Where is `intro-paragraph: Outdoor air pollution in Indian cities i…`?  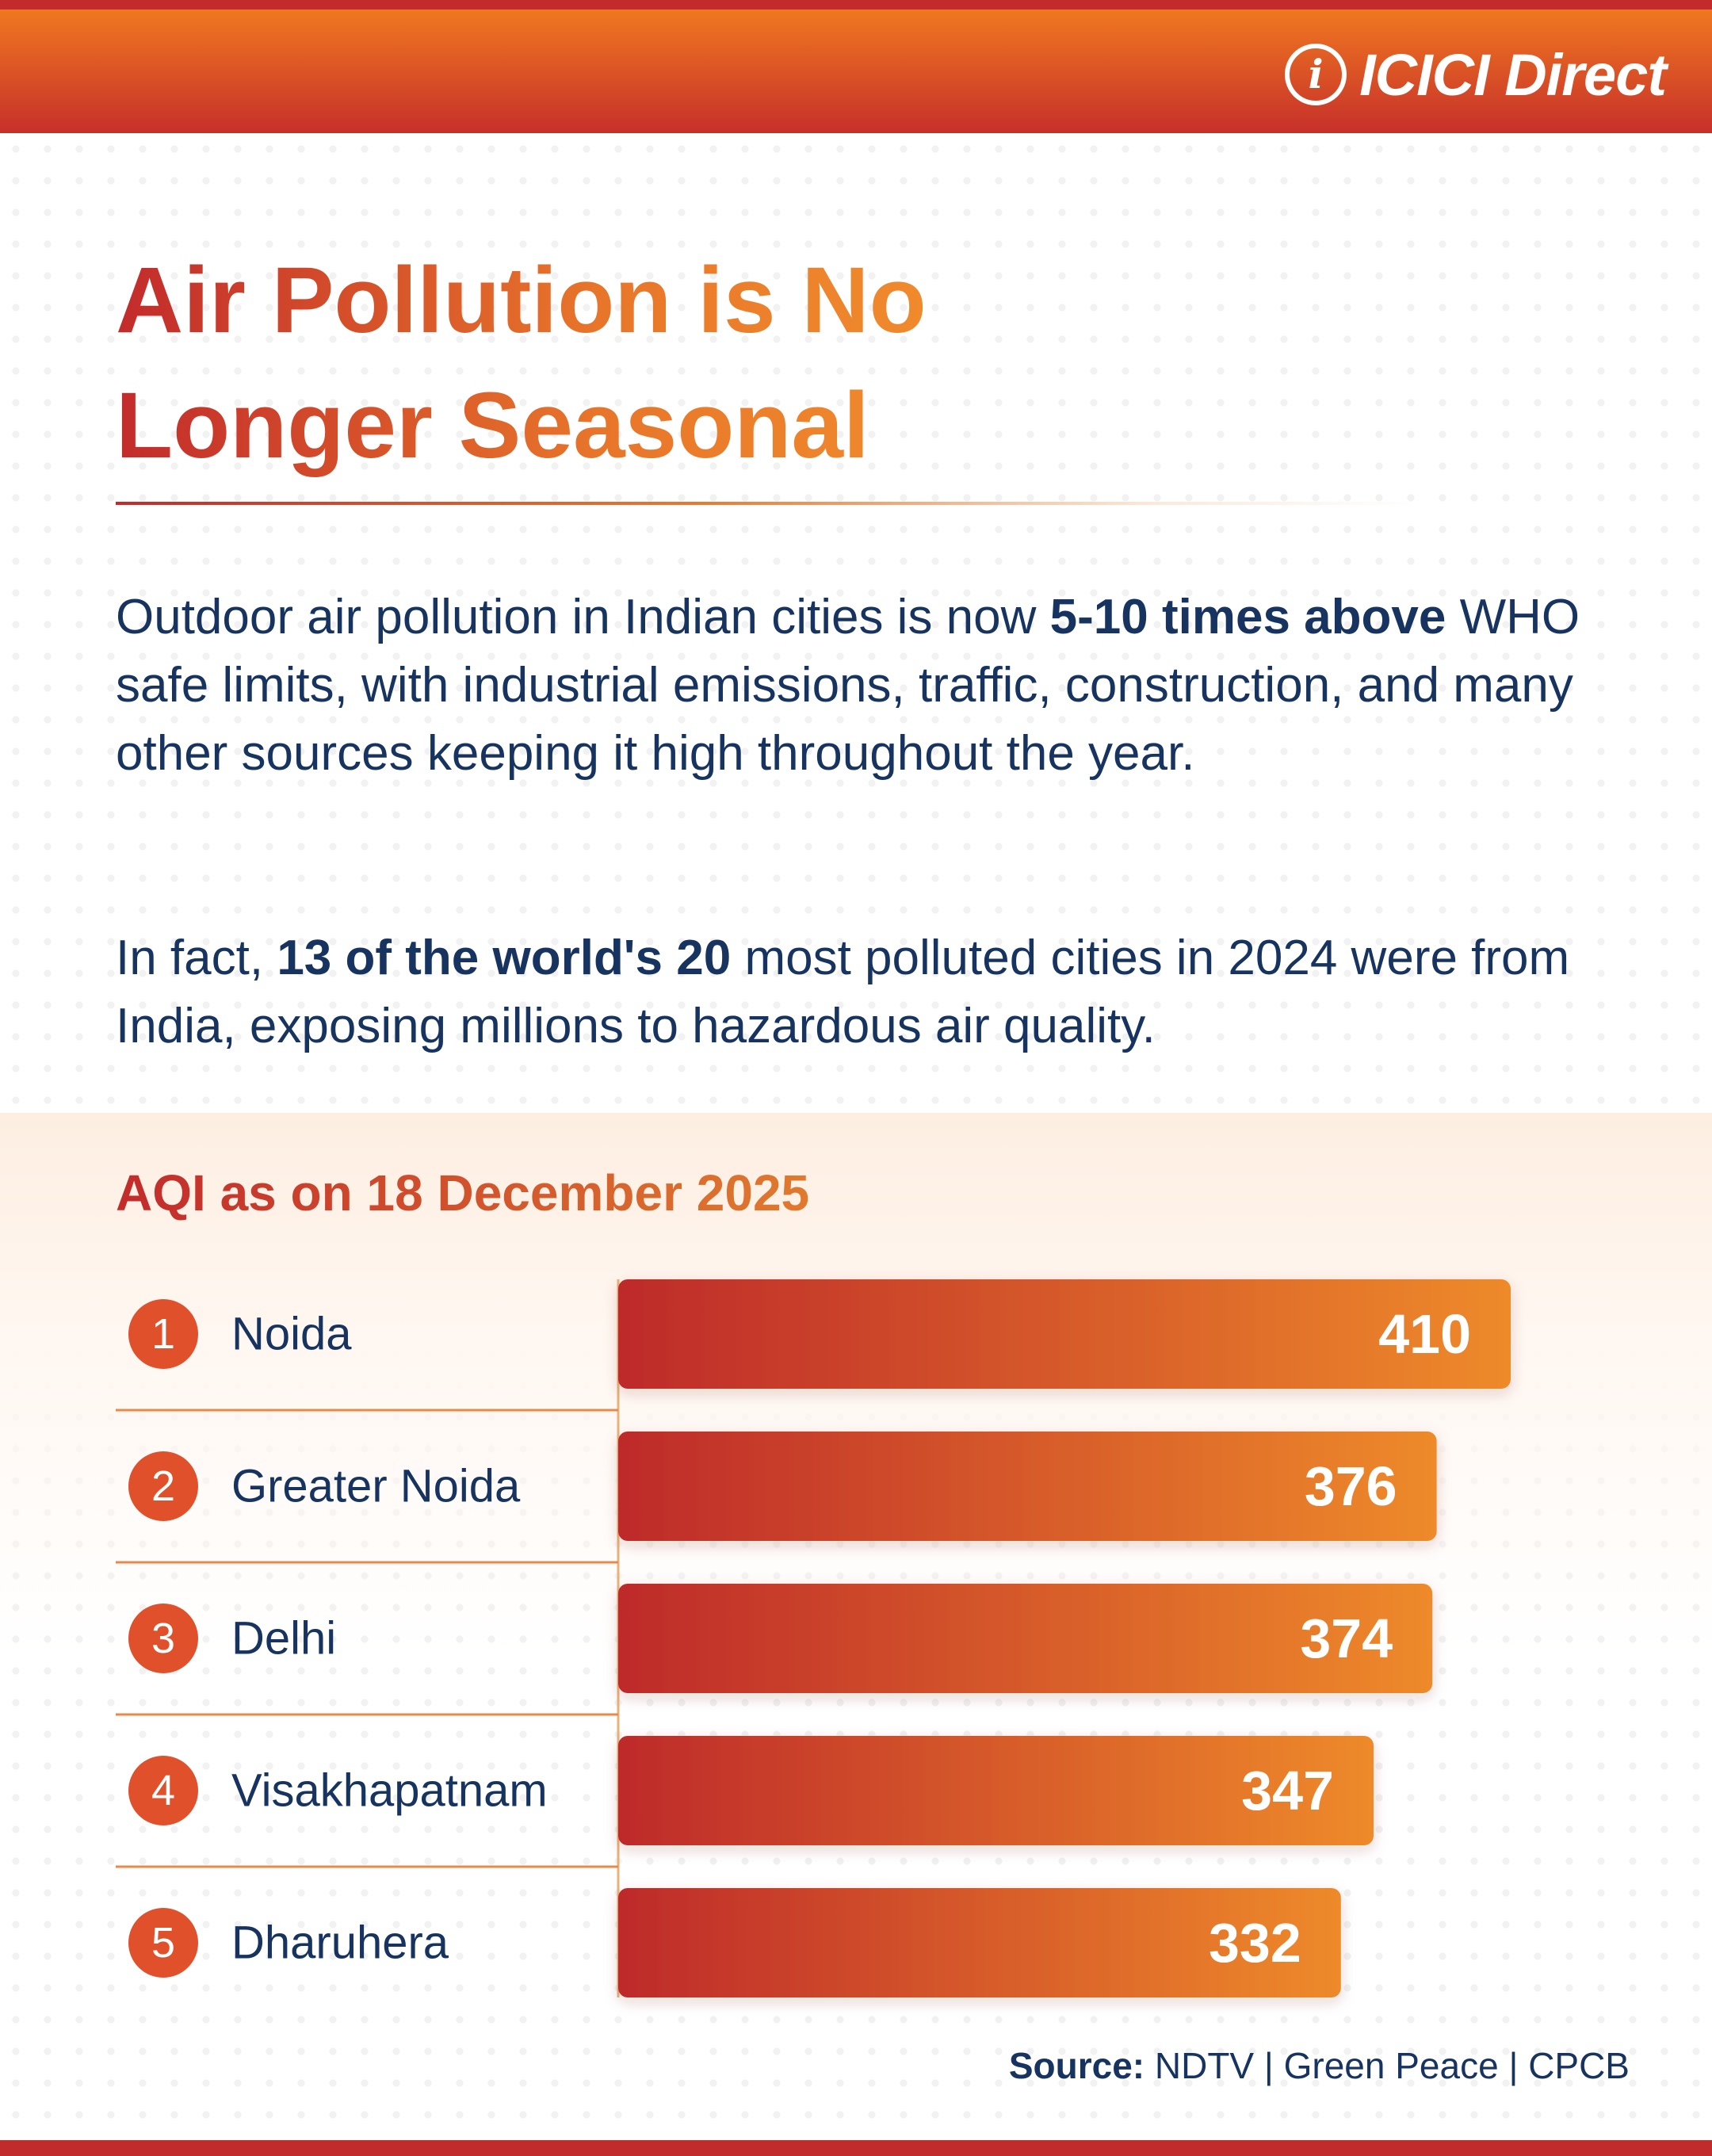 intro-paragraph: Outdoor air pollution in Indian cities i… is located at coordinates (869, 685).